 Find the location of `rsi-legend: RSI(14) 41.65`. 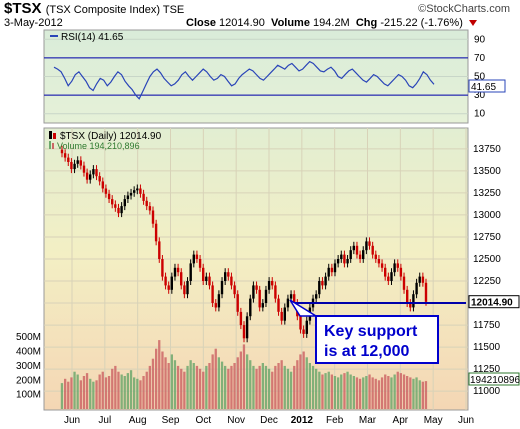

rsi-legend: RSI(14) 41.65 is located at coordinates (87, 37).